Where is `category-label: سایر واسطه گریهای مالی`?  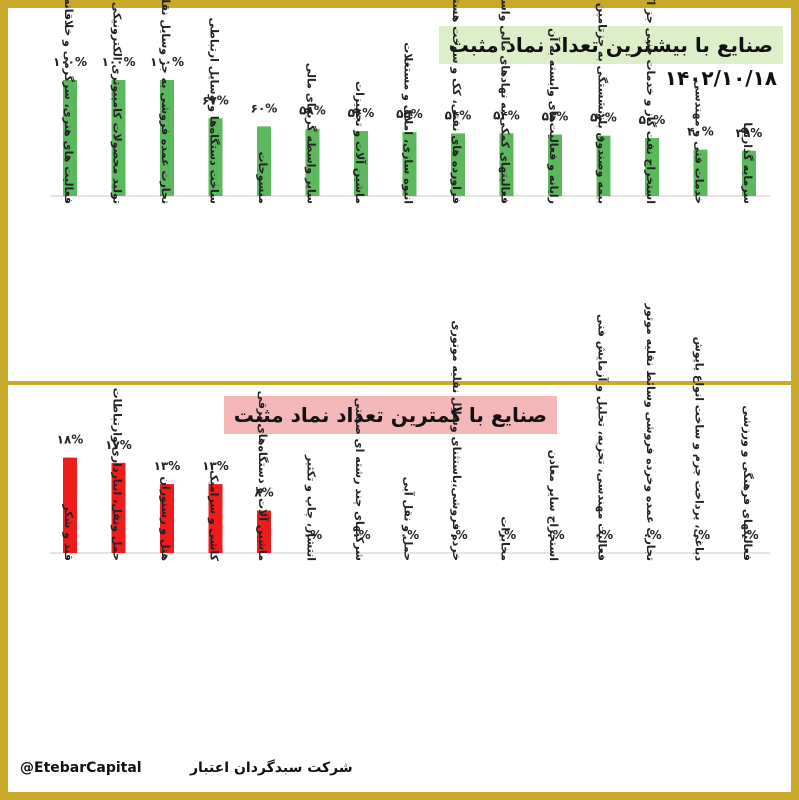 category-label: سایر واسطه گریهای مالی is located at coordinates (311, 133).